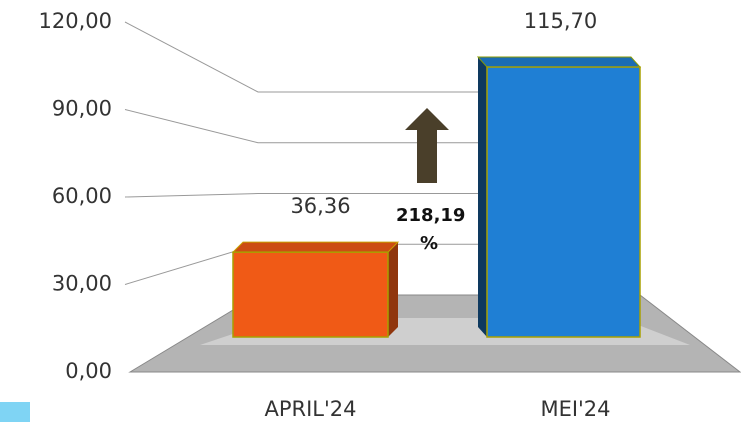  What do you see at coordinates (431, 229) in the screenshot?
I see `change-annotation: 218,19 %` at bounding box center [431, 229].